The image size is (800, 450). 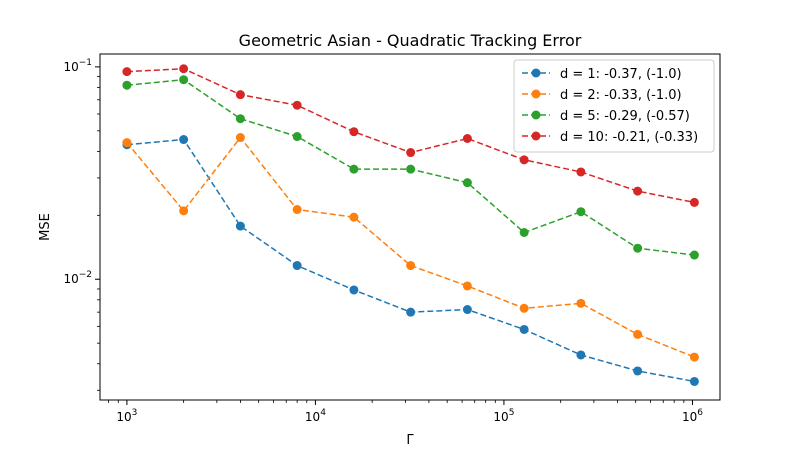 I want to click on legend-label: d = 10: -0.21, (-0.33), so click(x=629, y=137).